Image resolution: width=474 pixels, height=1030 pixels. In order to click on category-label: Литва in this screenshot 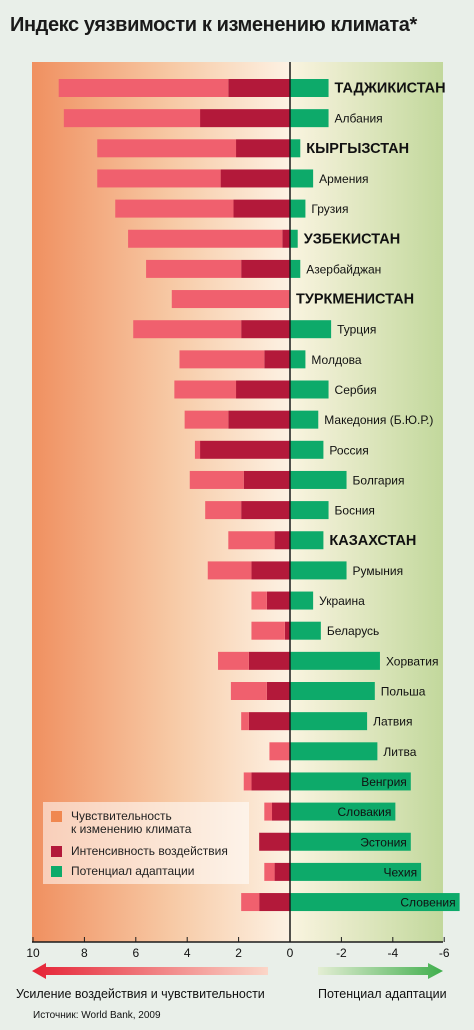, I will do `click(399, 752)`.